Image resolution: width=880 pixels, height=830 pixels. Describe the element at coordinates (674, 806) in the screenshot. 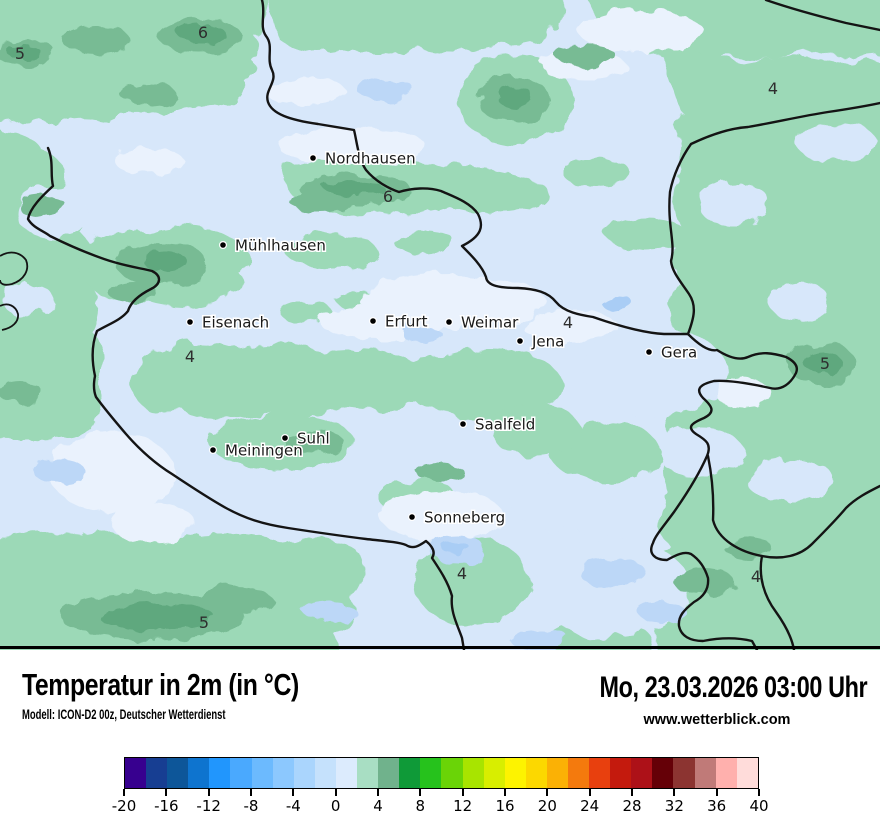

I see `colorbar-tick-label: 32` at that location.